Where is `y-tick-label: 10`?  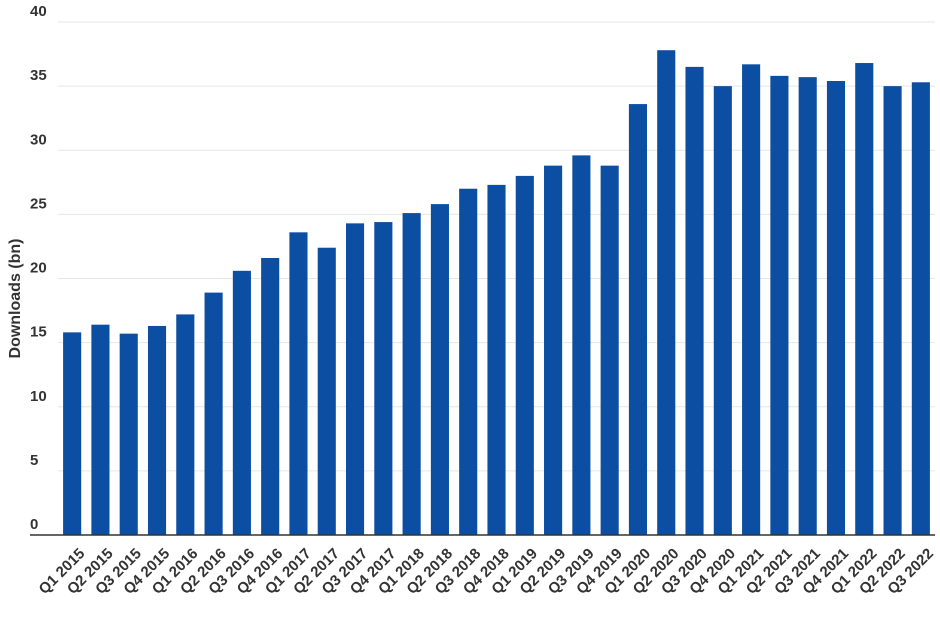
y-tick-label: 10 is located at coordinates (38, 396).